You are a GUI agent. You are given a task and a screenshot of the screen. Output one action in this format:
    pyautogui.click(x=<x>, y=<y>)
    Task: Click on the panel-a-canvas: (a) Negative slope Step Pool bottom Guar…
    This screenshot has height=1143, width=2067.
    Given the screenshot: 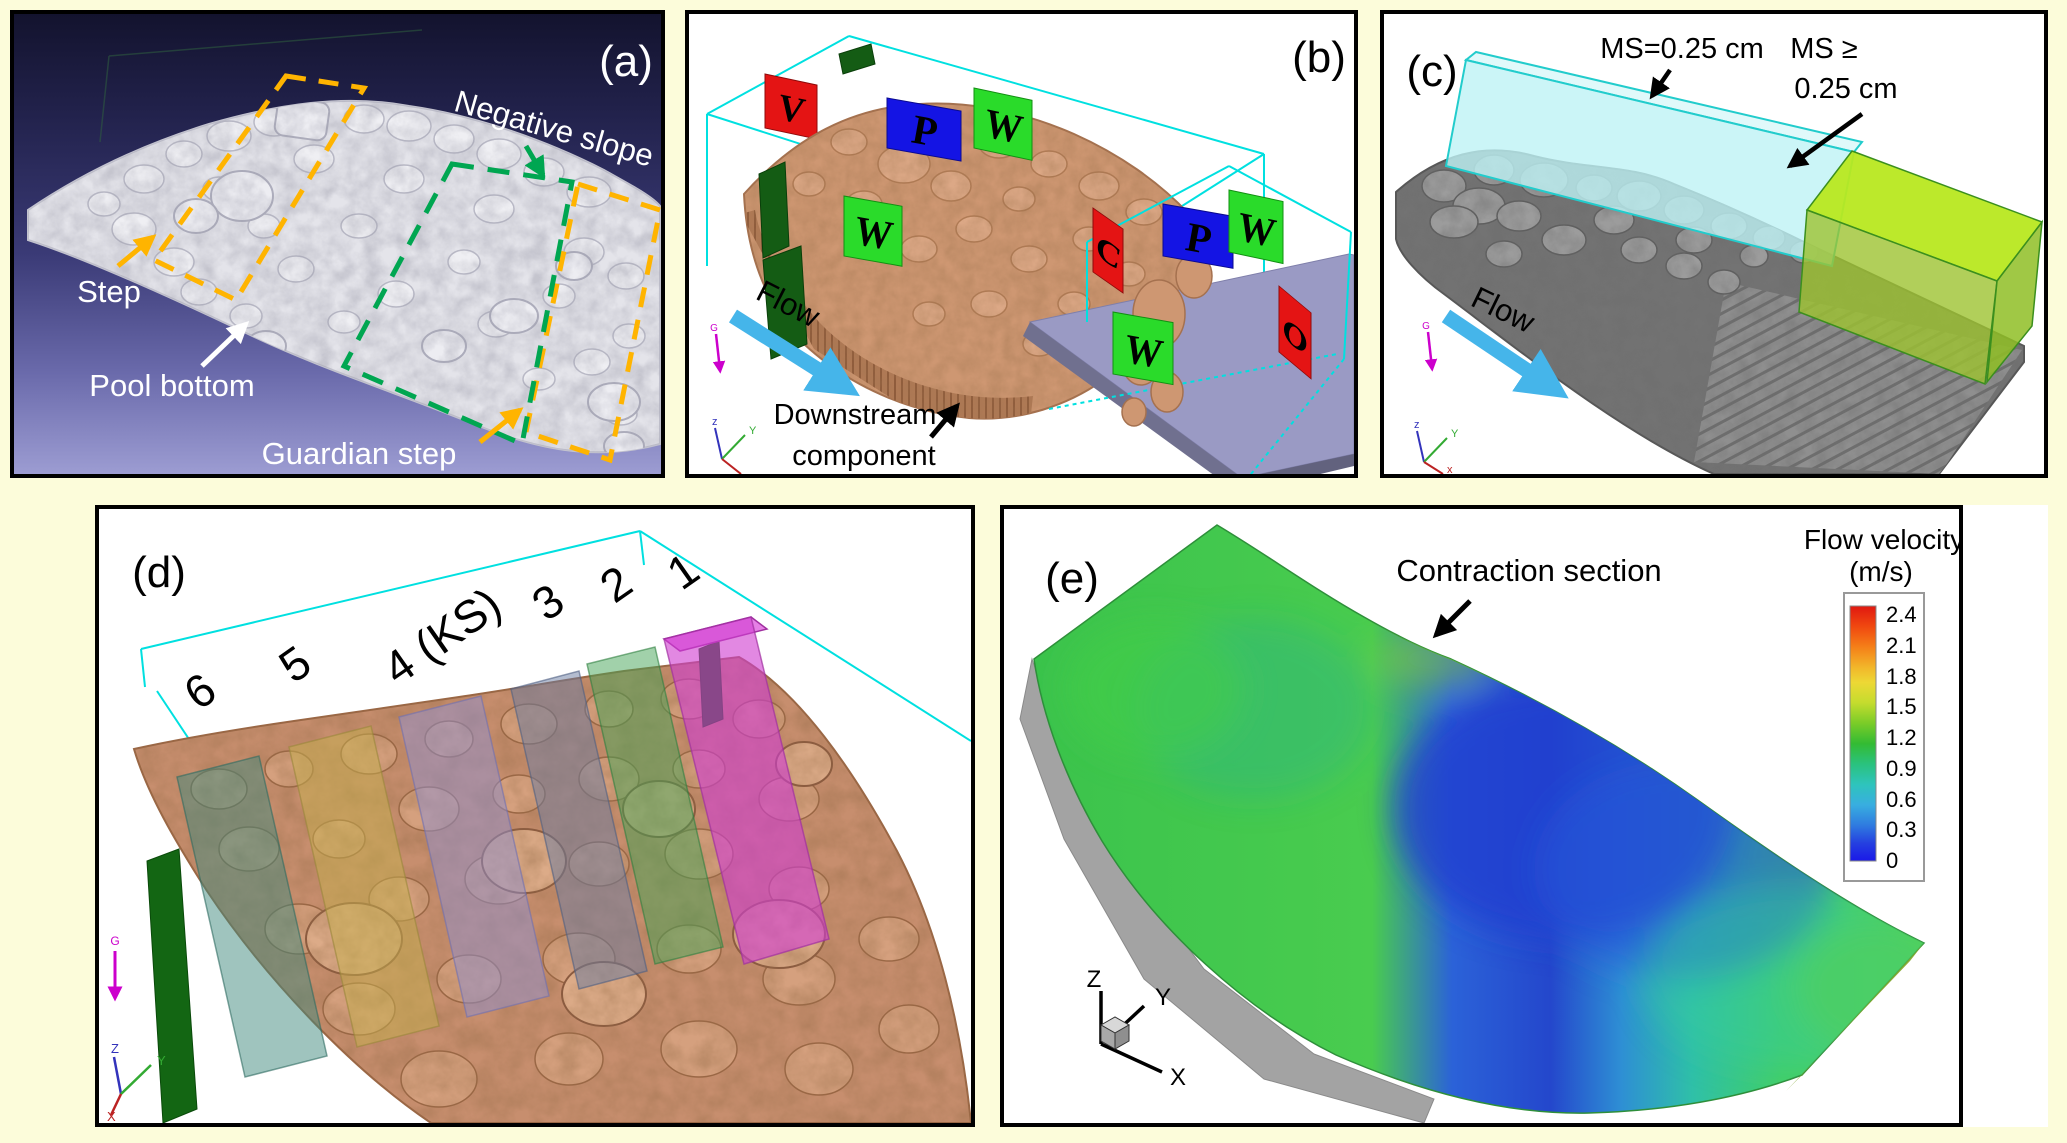 What is the action you would take?
    pyautogui.click(x=344, y=250)
    